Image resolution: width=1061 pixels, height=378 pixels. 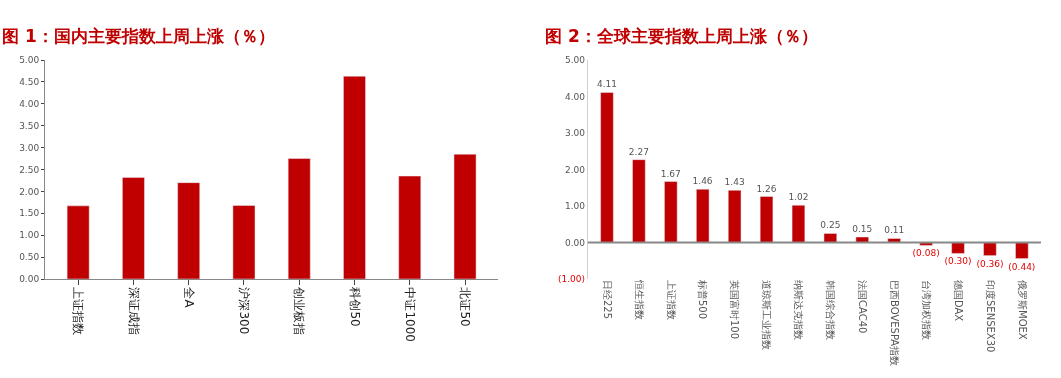 I want to click on x-tick-label: 德国DAX, so click(x=958, y=301).